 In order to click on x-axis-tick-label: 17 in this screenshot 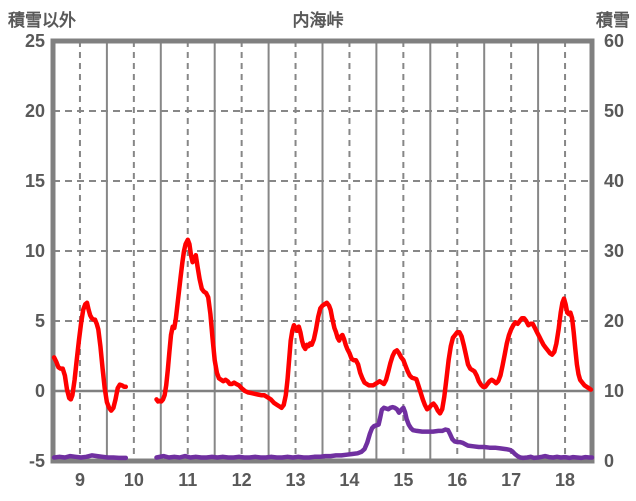, I will do `click(511, 480)`.